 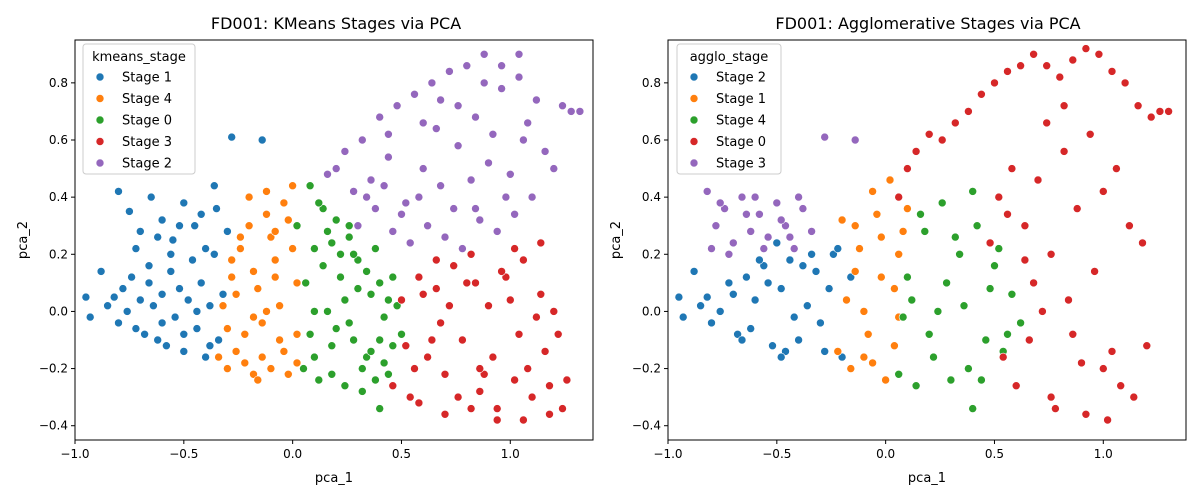 I want to click on y-tick-label: −0.2, so click(x=646, y=369).